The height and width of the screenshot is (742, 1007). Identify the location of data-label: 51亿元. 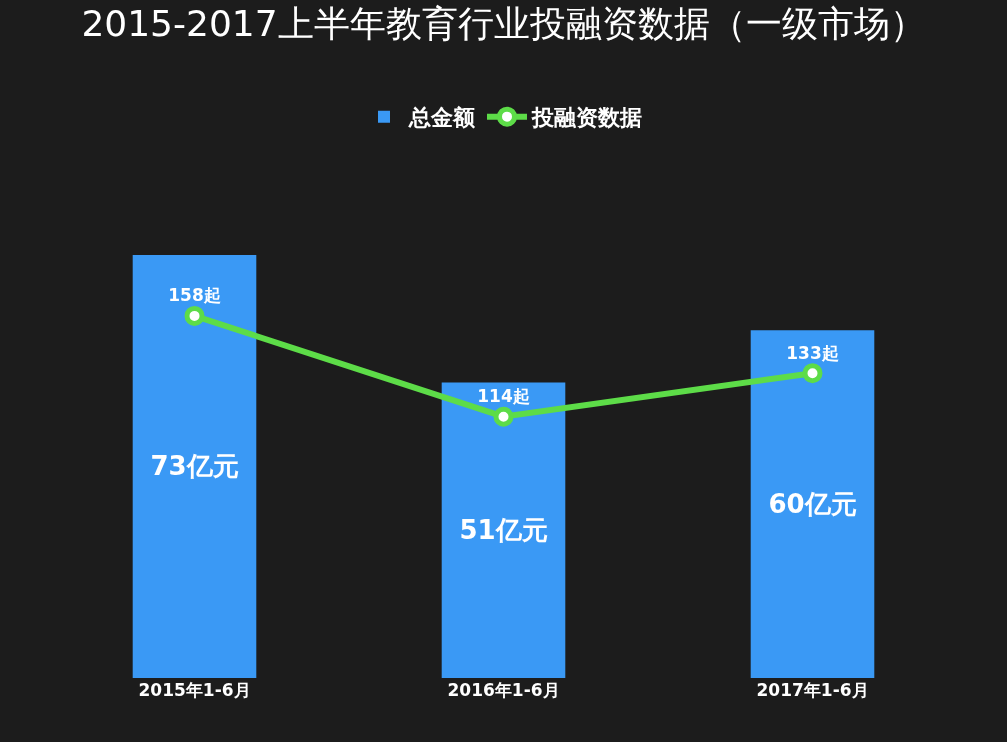
(503, 530).